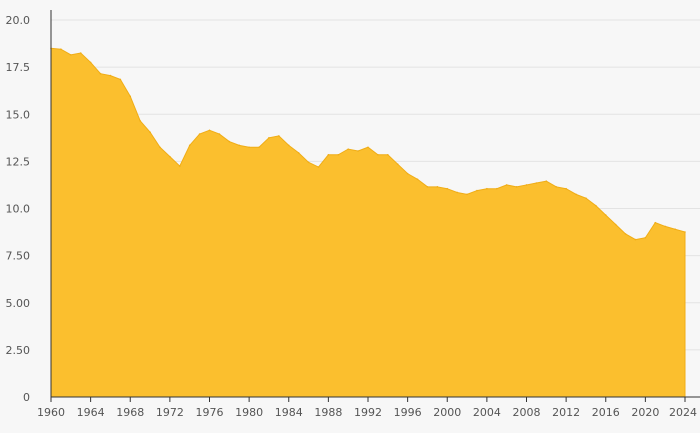 This screenshot has height=433, width=700. Describe the element at coordinates (408, 412) in the screenshot. I see `x-tick-label: 1996` at that location.